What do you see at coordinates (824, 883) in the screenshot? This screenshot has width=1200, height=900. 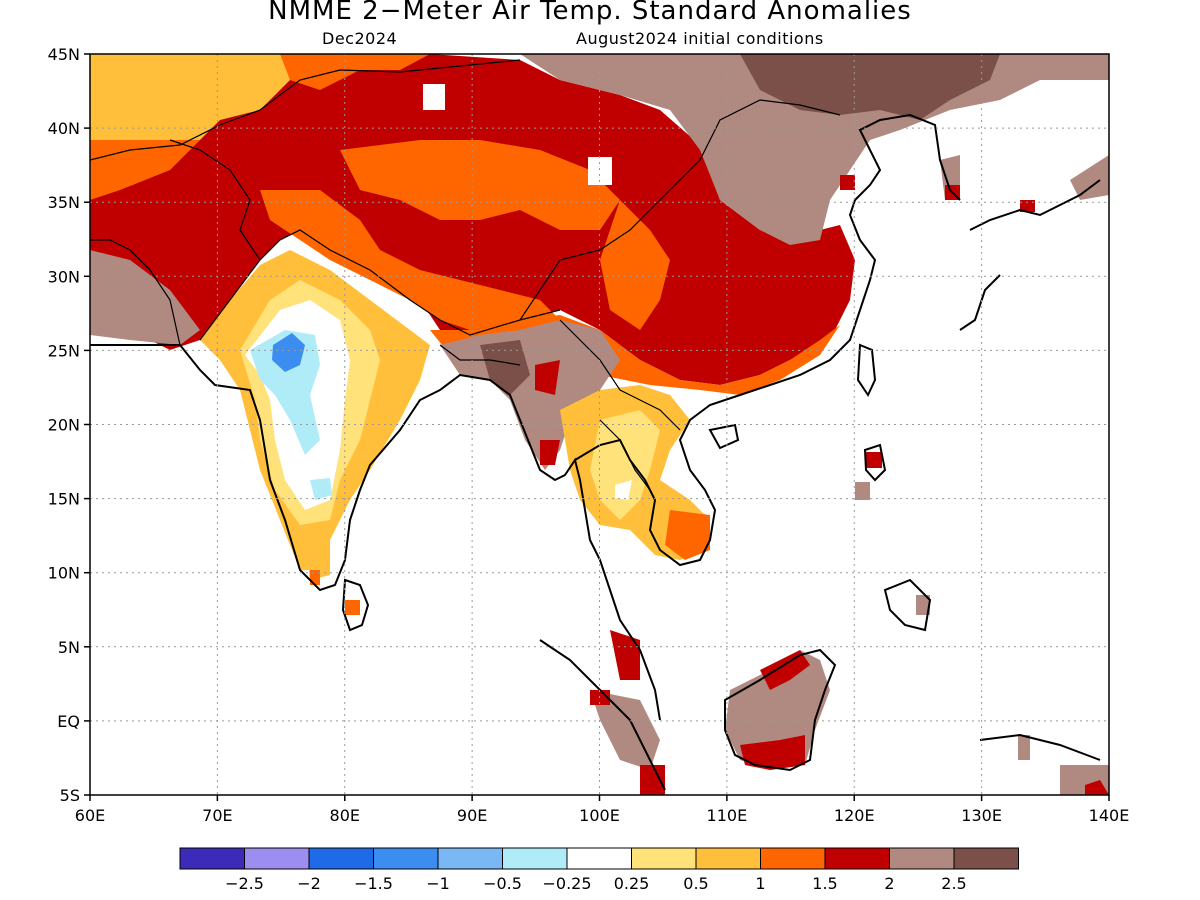 I see `colorbar-level-label: 1.5` at bounding box center [824, 883].